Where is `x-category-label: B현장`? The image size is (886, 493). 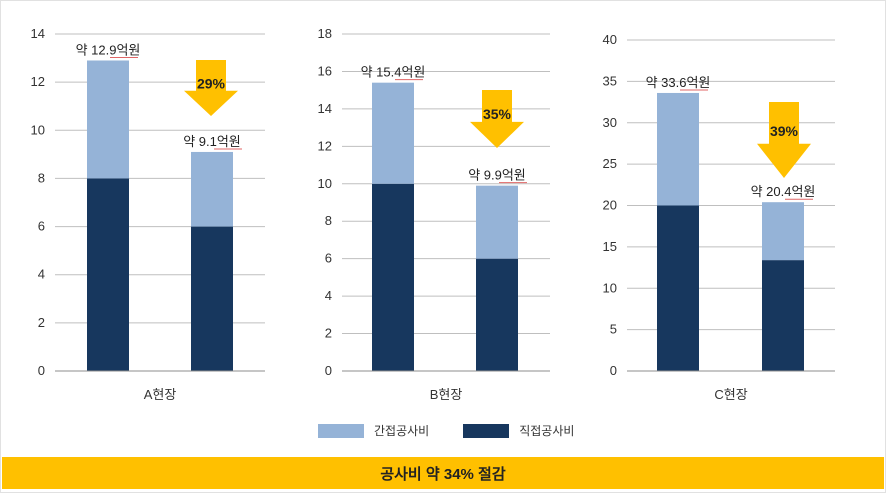 x-category-label: B현장 is located at coordinates (446, 394).